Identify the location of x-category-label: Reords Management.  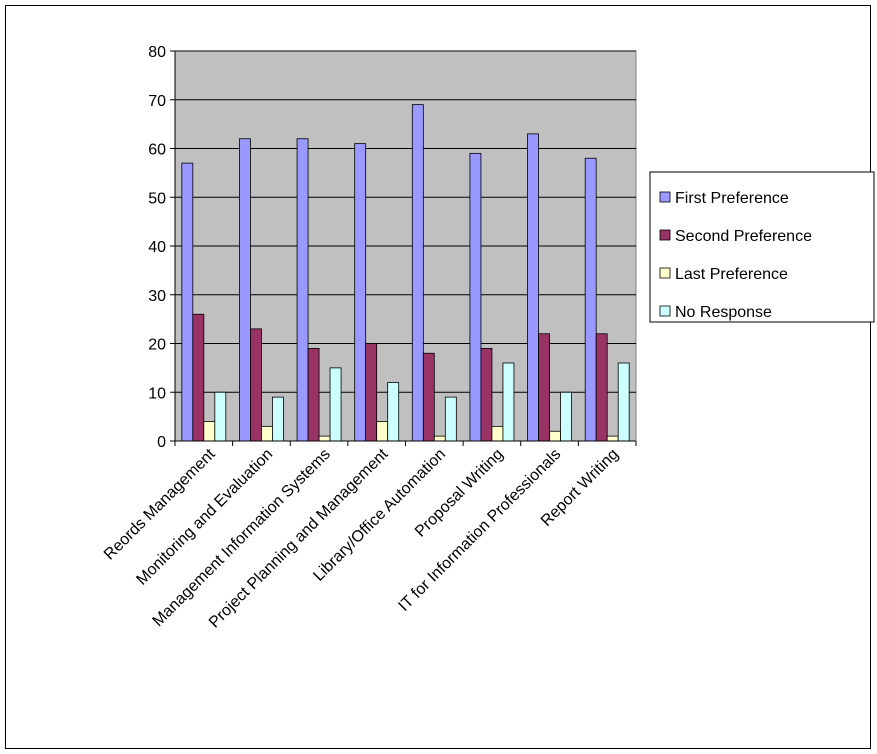
(160, 504).